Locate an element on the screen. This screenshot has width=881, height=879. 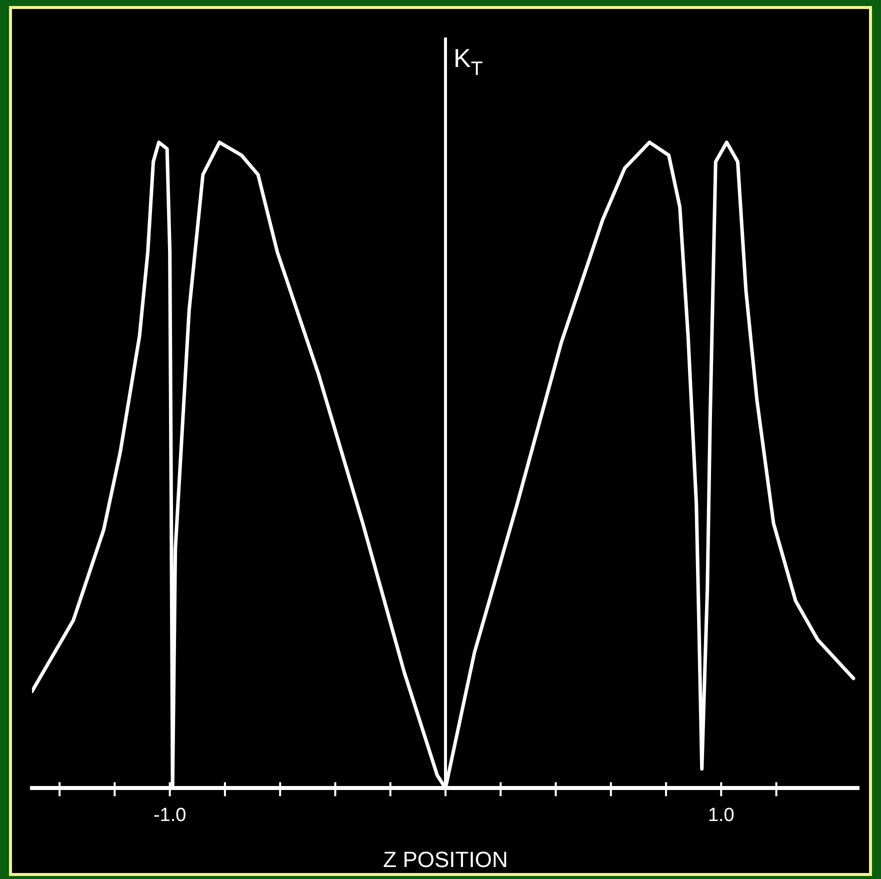
x-tick-label: -1.0 is located at coordinates (169, 815).